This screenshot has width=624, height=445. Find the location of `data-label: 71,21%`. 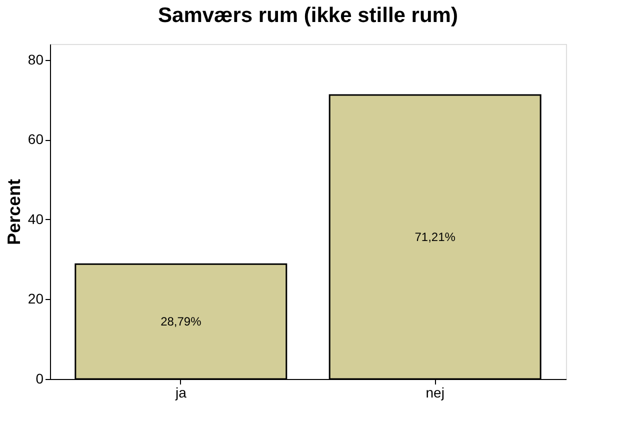

data-label: 71,21% is located at coordinates (435, 237).